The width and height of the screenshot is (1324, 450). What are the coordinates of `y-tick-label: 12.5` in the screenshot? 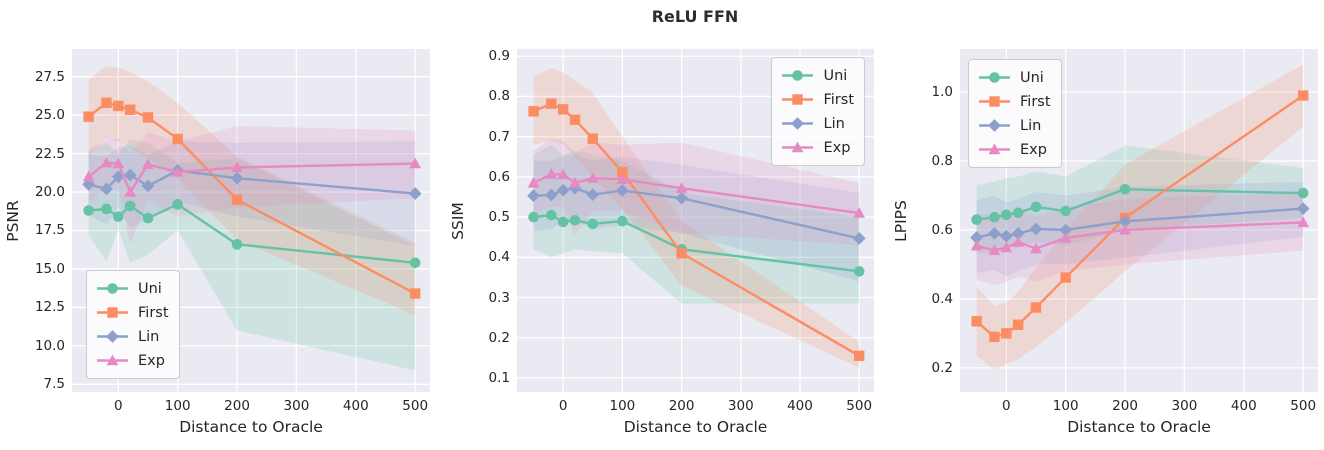 It's located at (49, 307).